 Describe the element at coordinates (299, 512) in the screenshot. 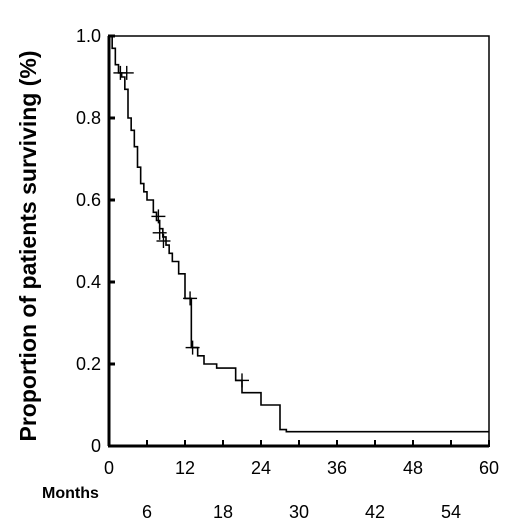

I see `x-tick-label: 30` at that location.